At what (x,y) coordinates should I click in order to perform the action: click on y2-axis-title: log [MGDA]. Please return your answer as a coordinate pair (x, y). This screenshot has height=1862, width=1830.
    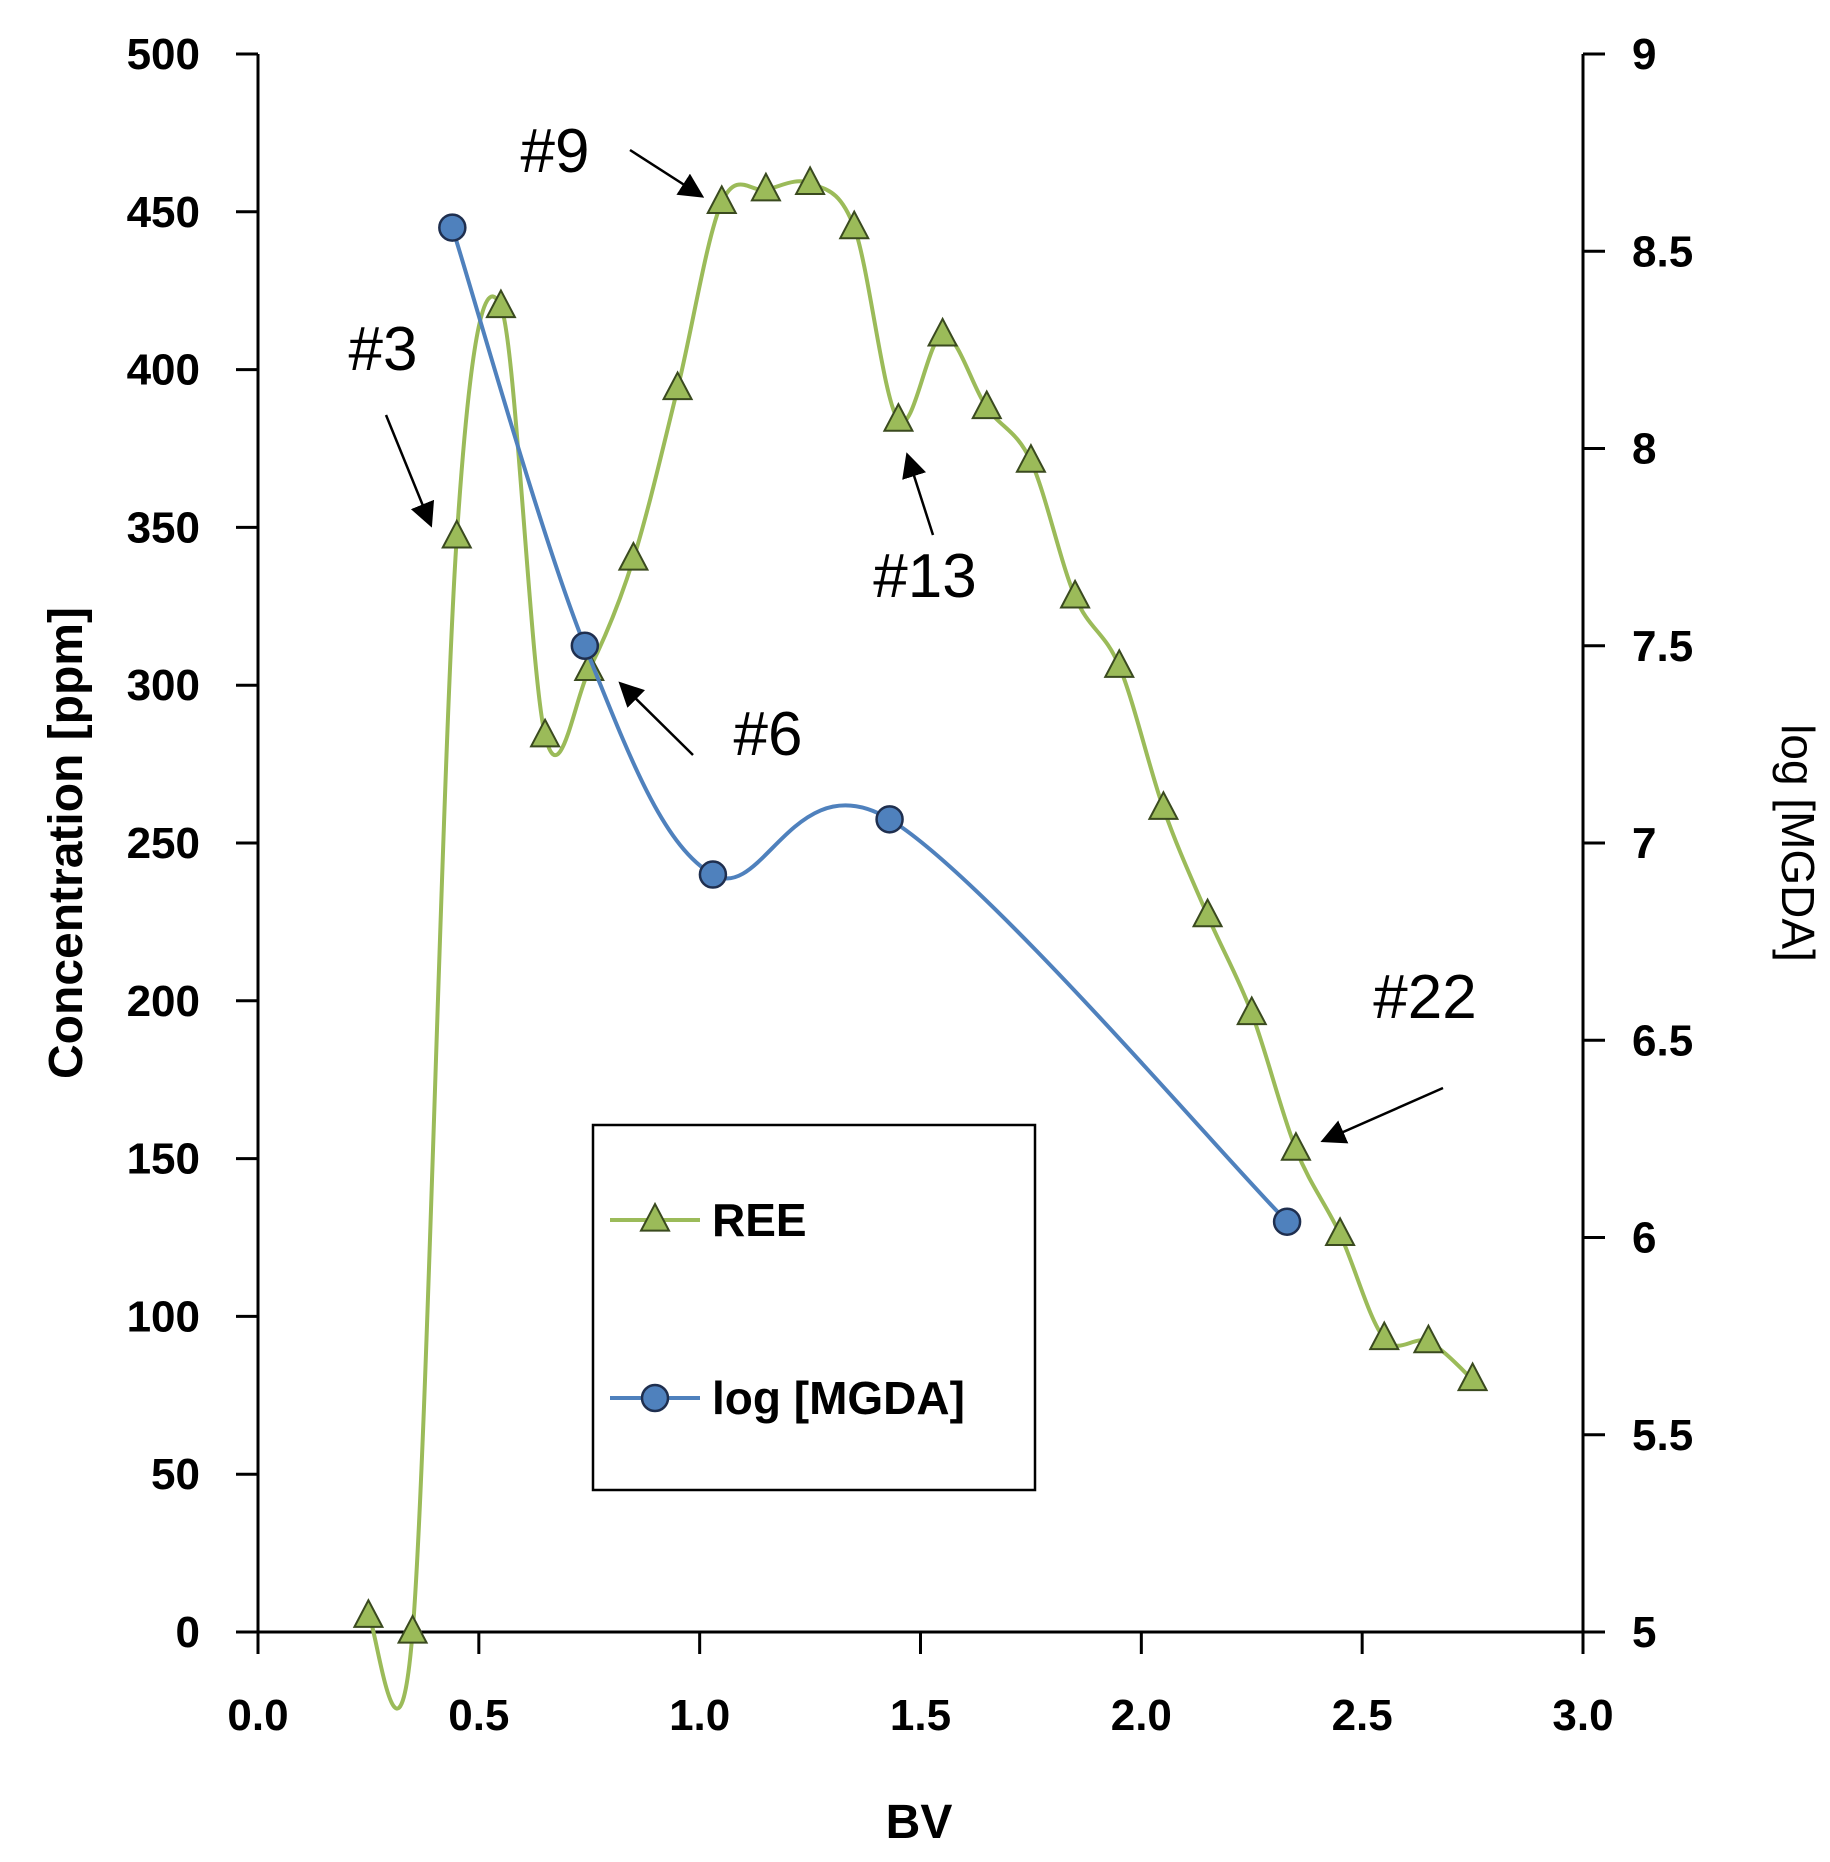
    Looking at the image, I should click on (1798, 843).